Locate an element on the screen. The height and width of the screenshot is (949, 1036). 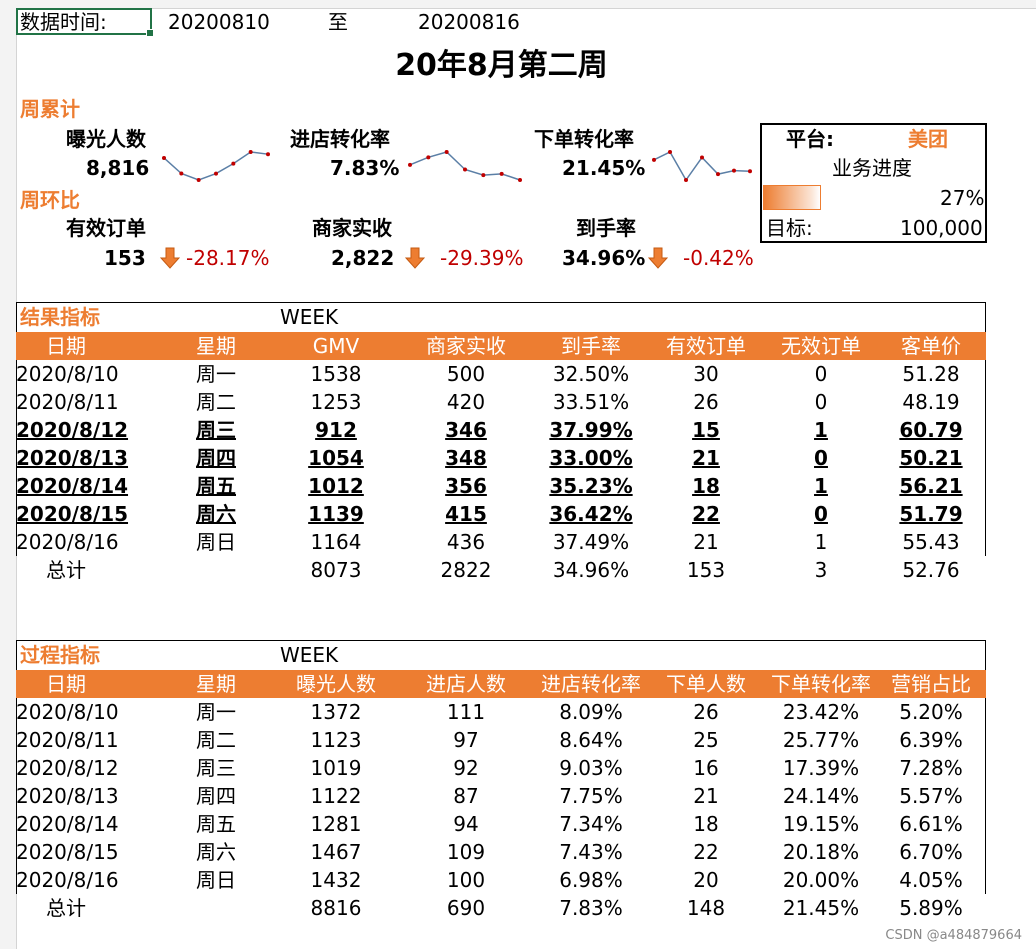
process-cell: 周六 is located at coordinates (216, 852).